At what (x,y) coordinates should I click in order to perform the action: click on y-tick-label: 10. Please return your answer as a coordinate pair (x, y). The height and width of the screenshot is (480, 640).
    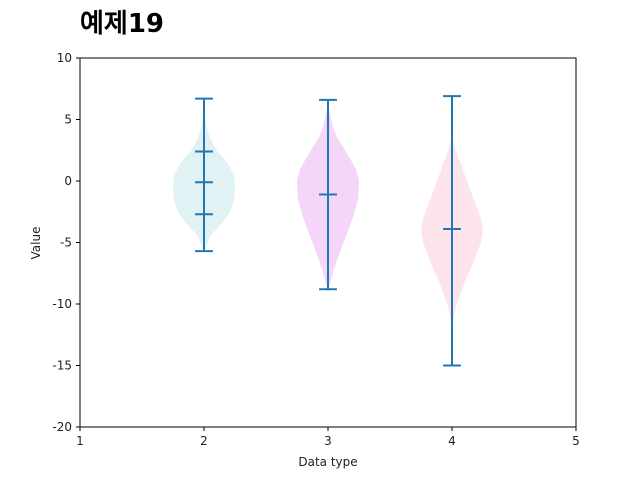
    Looking at the image, I should click on (64, 58).